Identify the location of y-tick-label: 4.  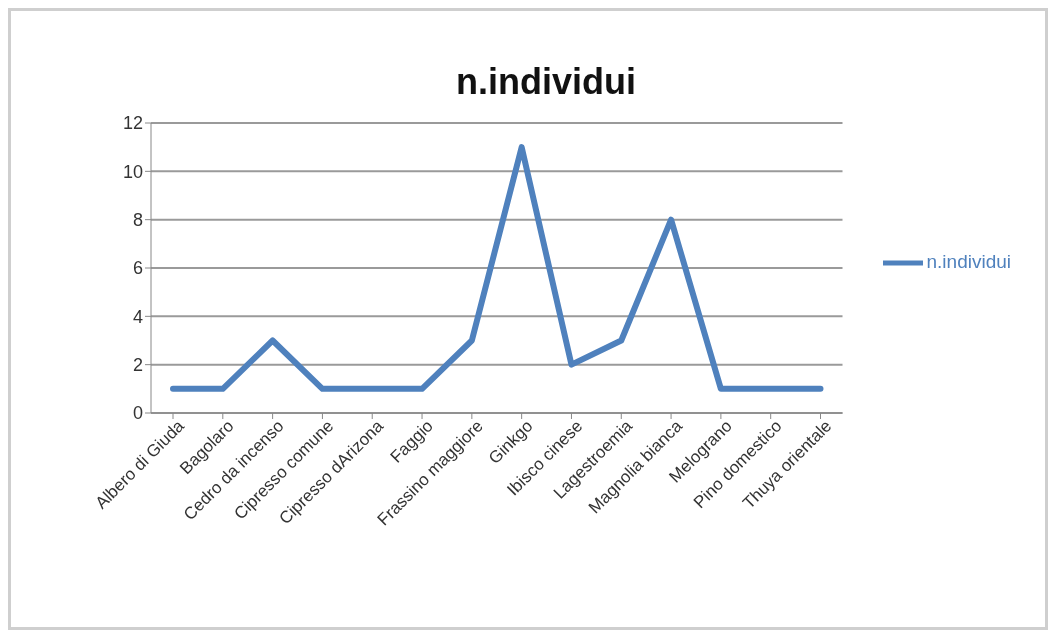
(137, 316).